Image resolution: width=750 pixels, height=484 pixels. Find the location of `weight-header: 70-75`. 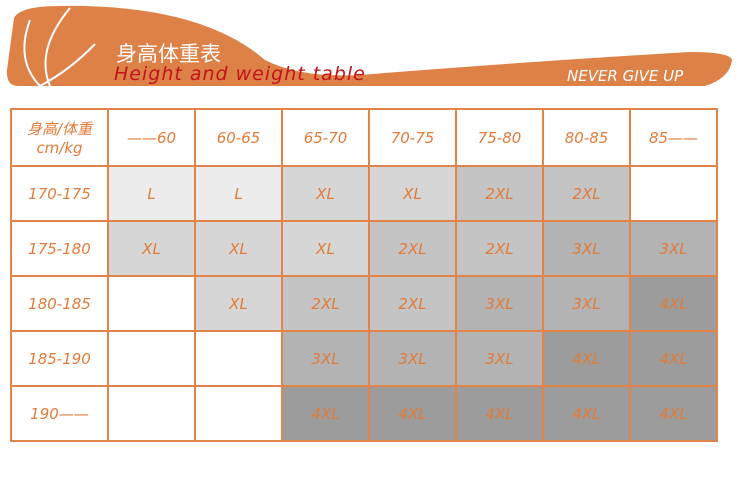

weight-header: 70-75 is located at coordinates (412, 137).